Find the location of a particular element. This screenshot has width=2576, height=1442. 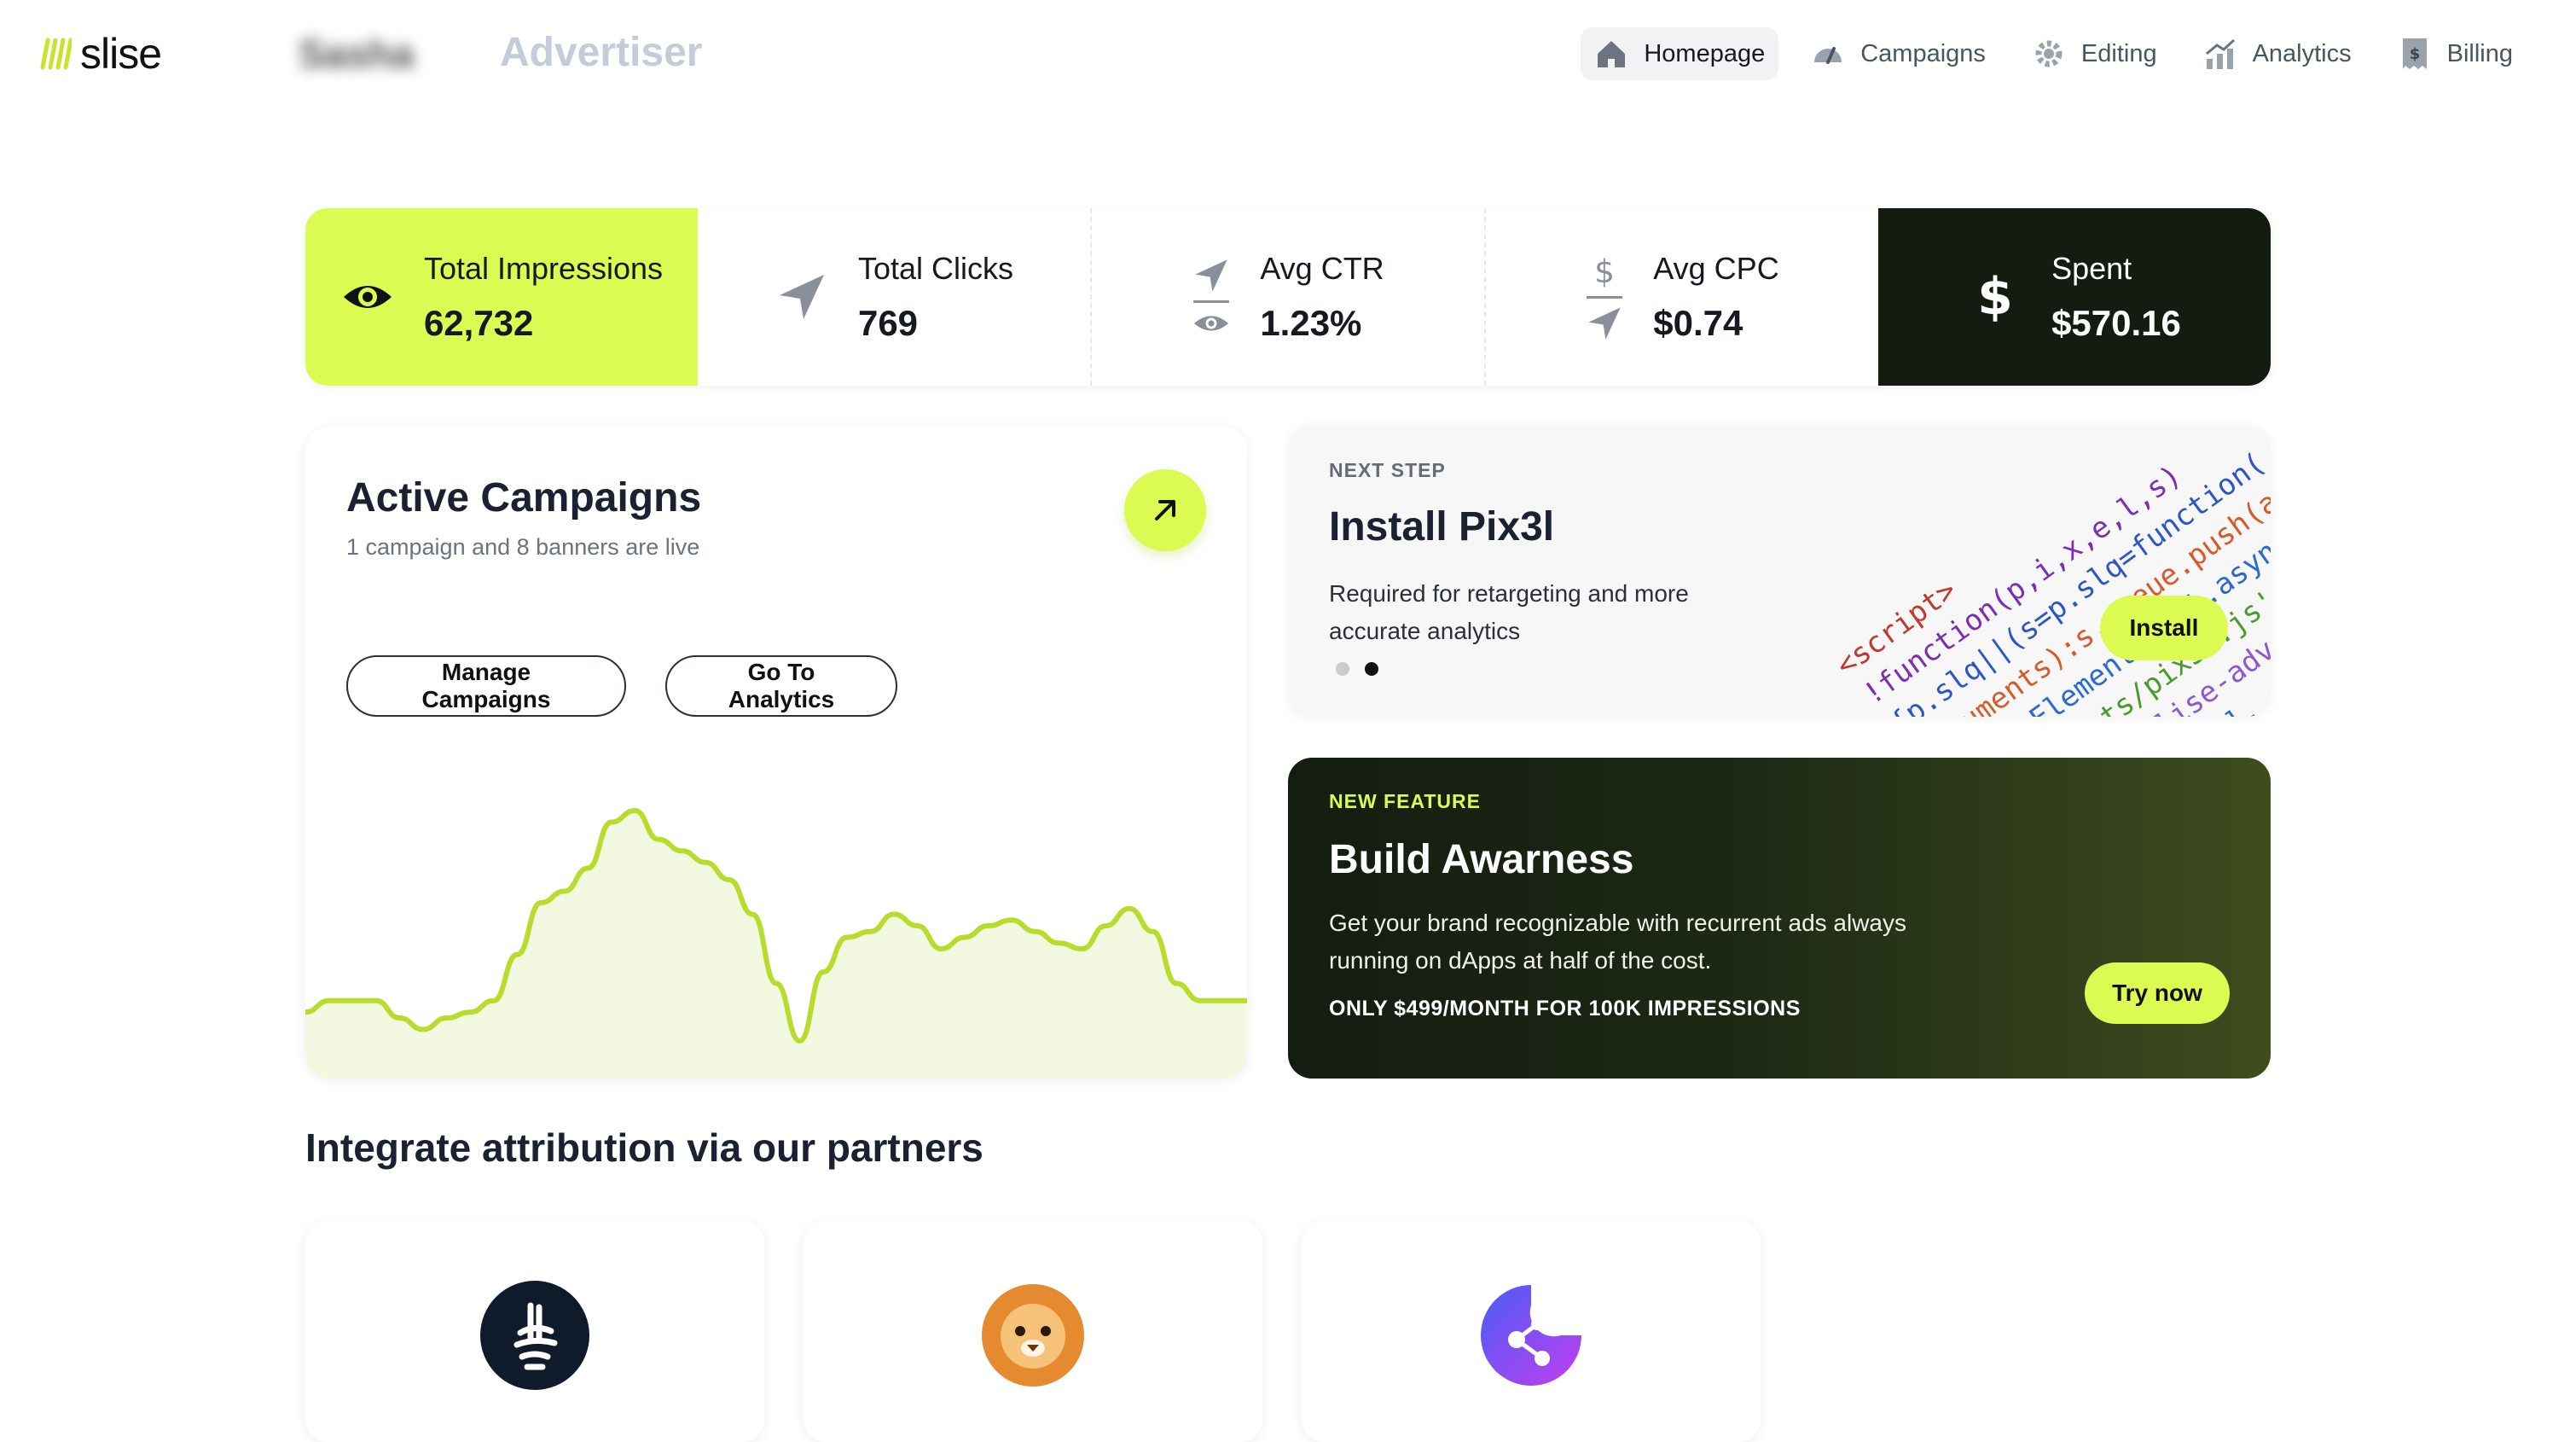

go-to-analytics-button: Go To Analytics is located at coordinates (781, 686).